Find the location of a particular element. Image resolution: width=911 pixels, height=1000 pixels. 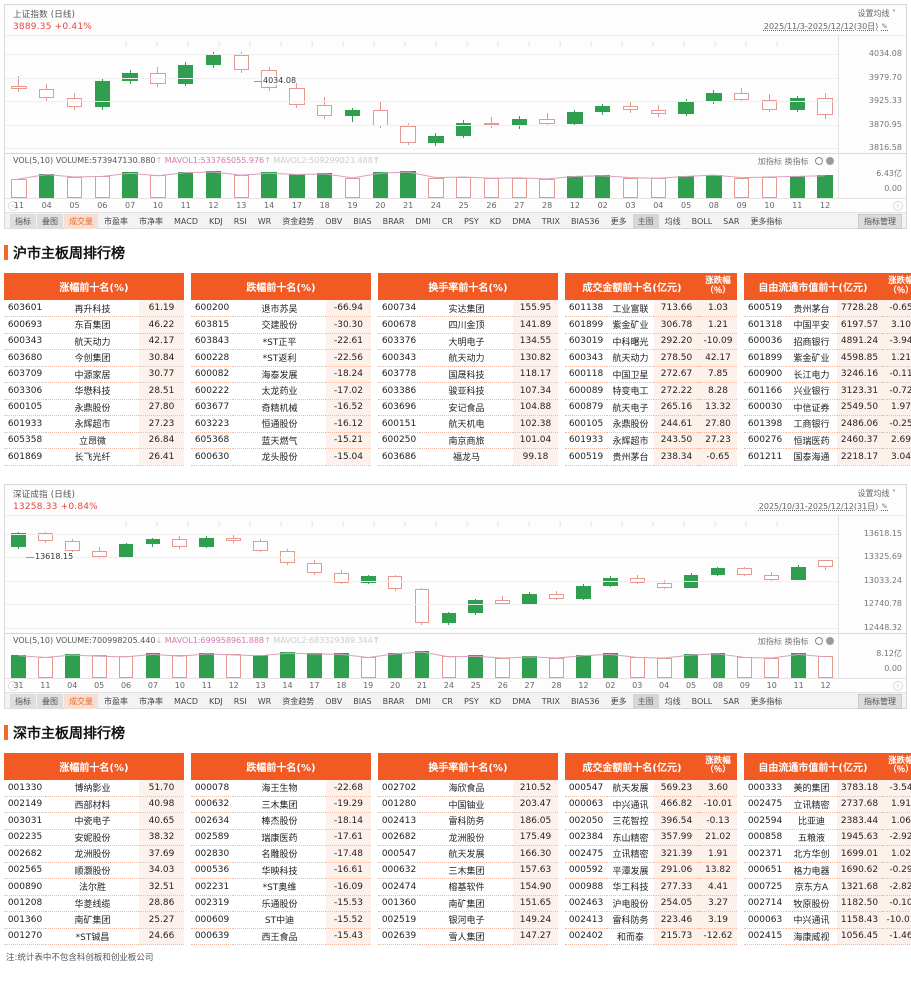

add-indicator-link-sz: 加指标 is located at coordinates (769, 641).